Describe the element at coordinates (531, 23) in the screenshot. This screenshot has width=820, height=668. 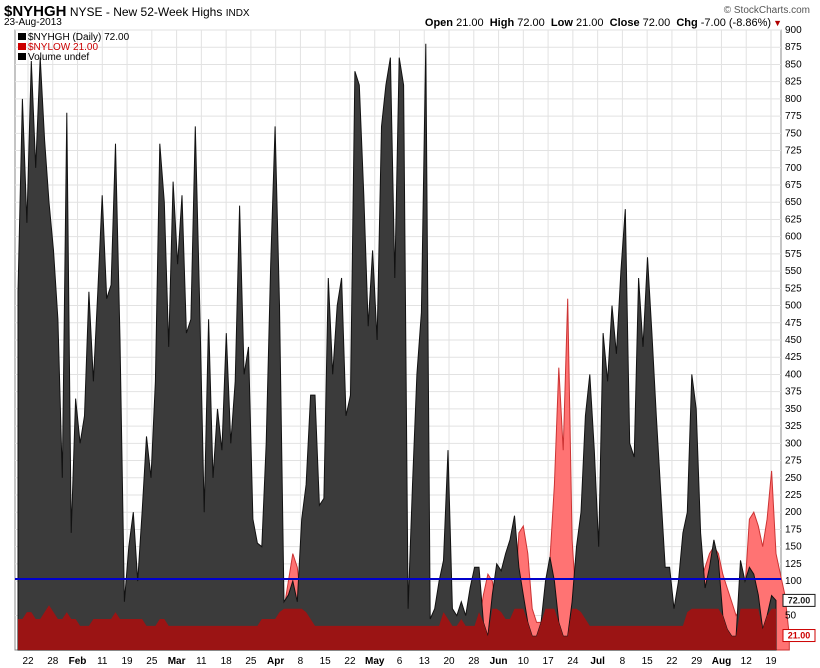
I see `high-value: 72.00` at that location.